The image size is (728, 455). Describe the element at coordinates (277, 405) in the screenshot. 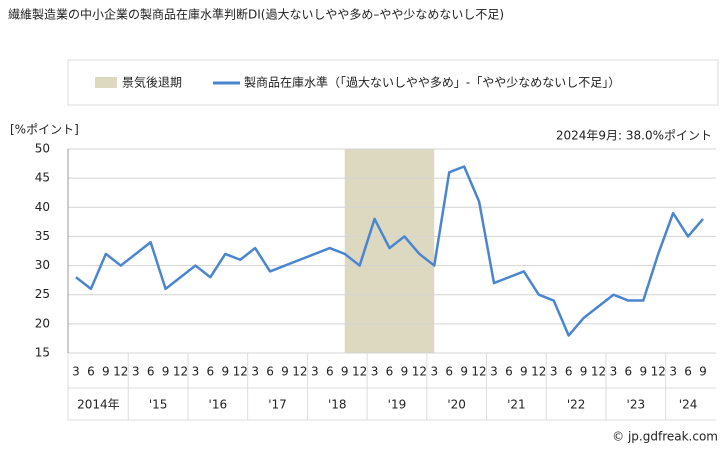

I see `year-label: '17` at that location.